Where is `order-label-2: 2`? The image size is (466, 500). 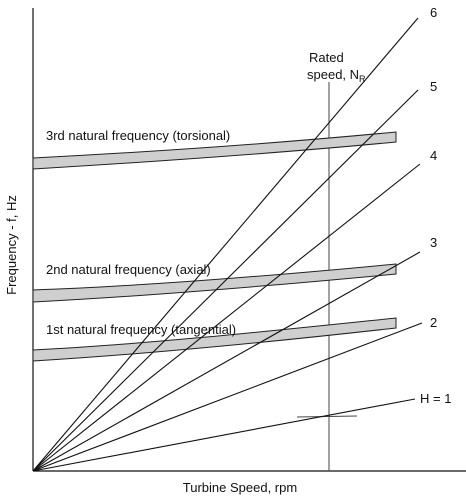 order-label-2: 2 is located at coordinates (433, 322).